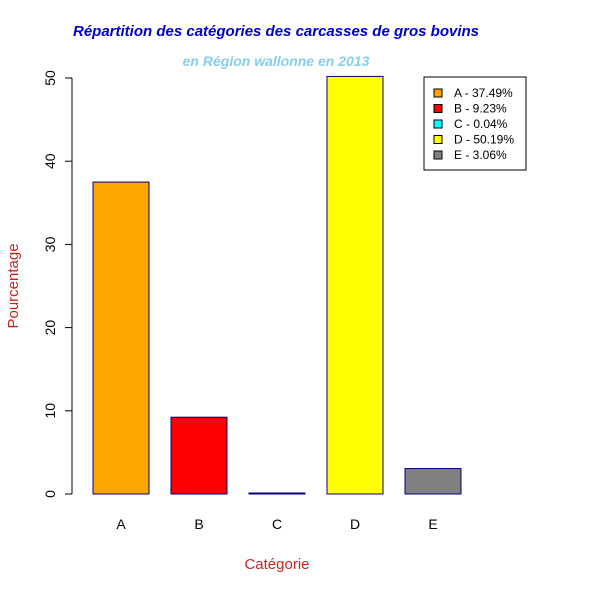 The width and height of the screenshot is (594, 593). What do you see at coordinates (121, 338) in the screenshot?
I see `bar-a` at bounding box center [121, 338].